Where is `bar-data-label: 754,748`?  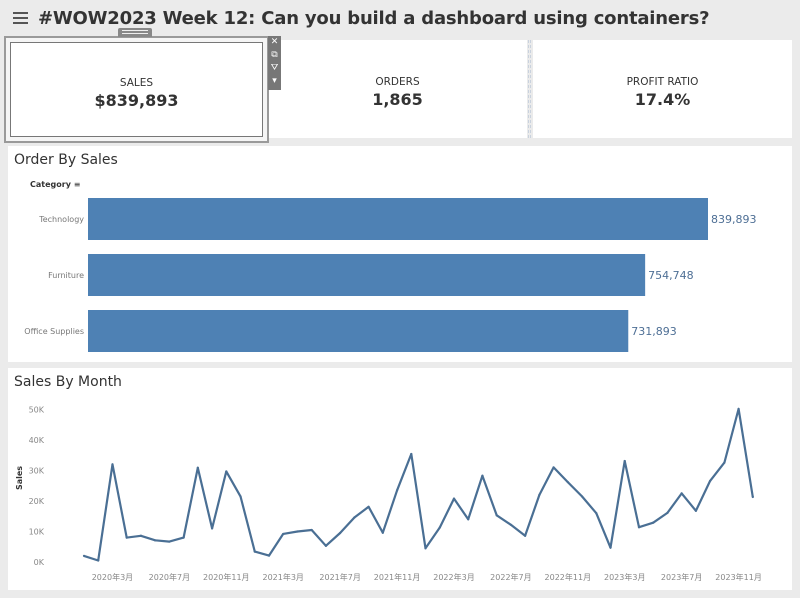 bar-data-label: 754,748 is located at coordinates (671, 275).